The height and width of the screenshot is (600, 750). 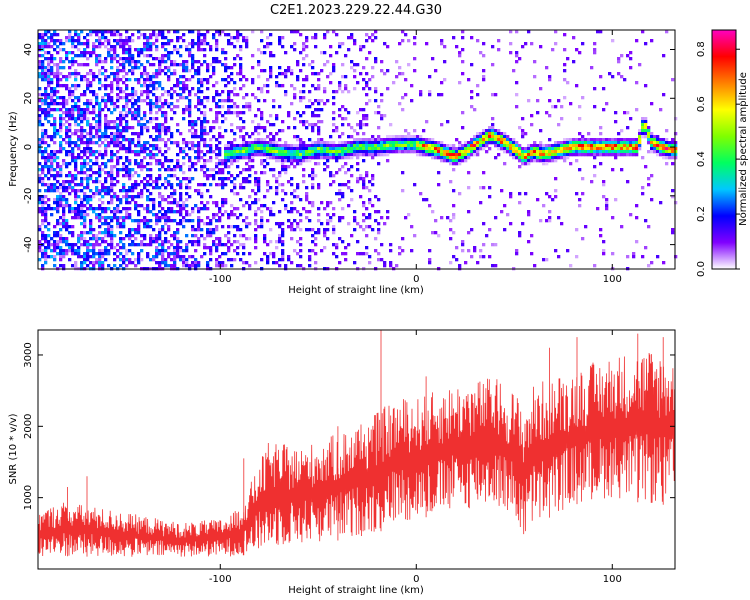 I want to click on snr-y-tick-label: 3000, so click(x=28, y=354).